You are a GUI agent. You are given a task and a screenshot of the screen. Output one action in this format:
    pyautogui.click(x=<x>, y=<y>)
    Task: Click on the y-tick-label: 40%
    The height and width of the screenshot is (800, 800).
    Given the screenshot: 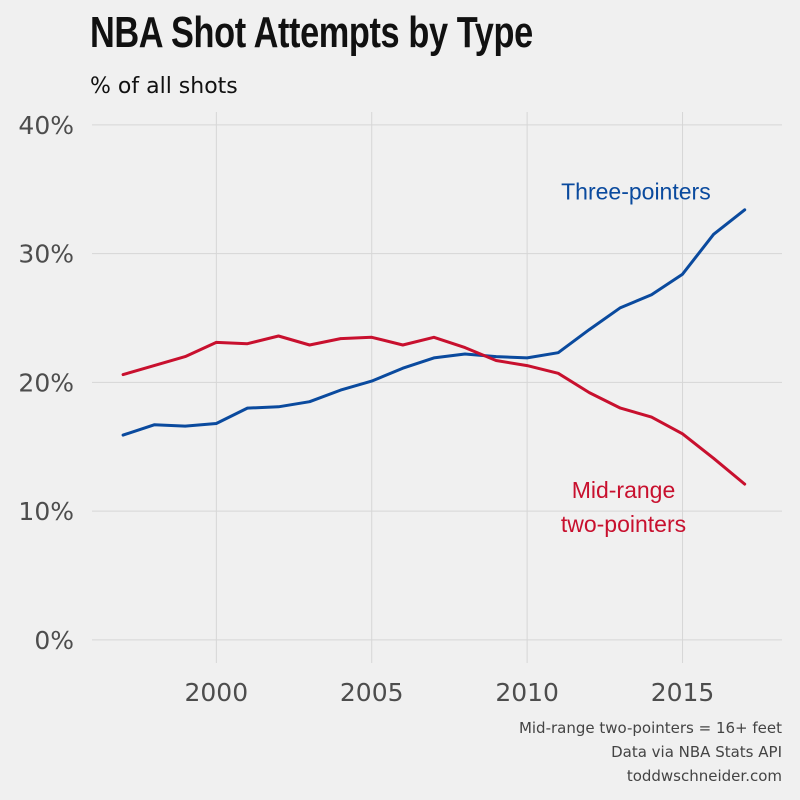 What is the action you would take?
    pyautogui.click(x=46, y=125)
    